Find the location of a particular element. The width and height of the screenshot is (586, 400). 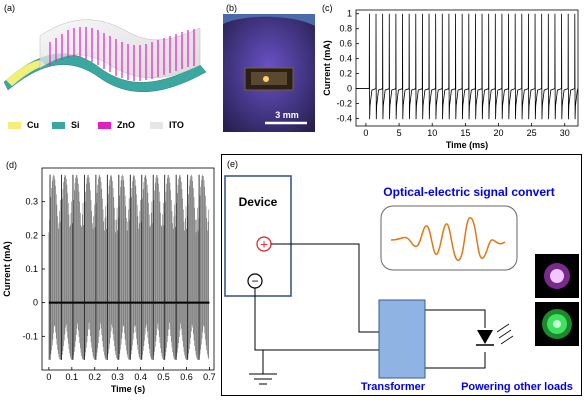

y-tick-label: -0.1 is located at coordinates (30, 336).